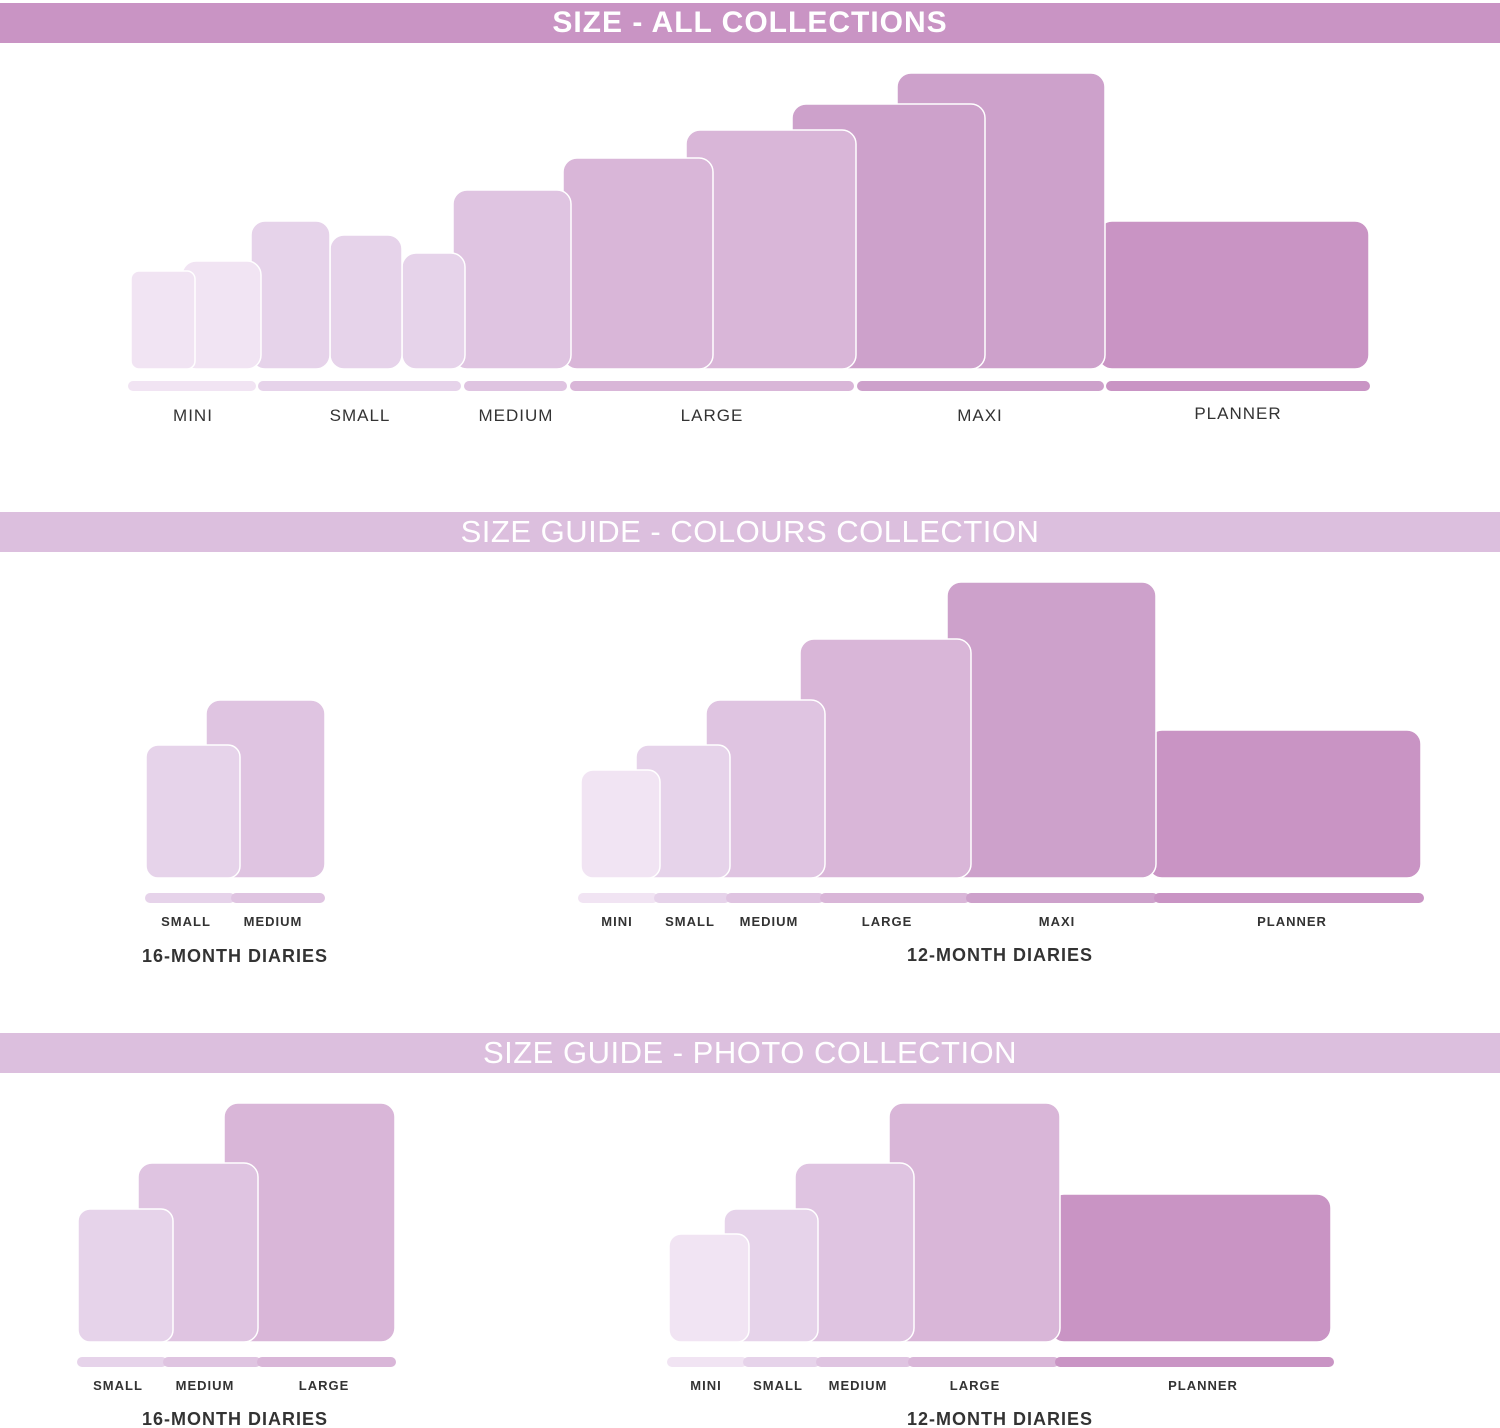 The height and width of the screenshot is (1428, 1500). What do you see at coordinates (1051, 730) in the screenshot?
I see `maxi-diary-shape` at bounding box center [1051, 730].